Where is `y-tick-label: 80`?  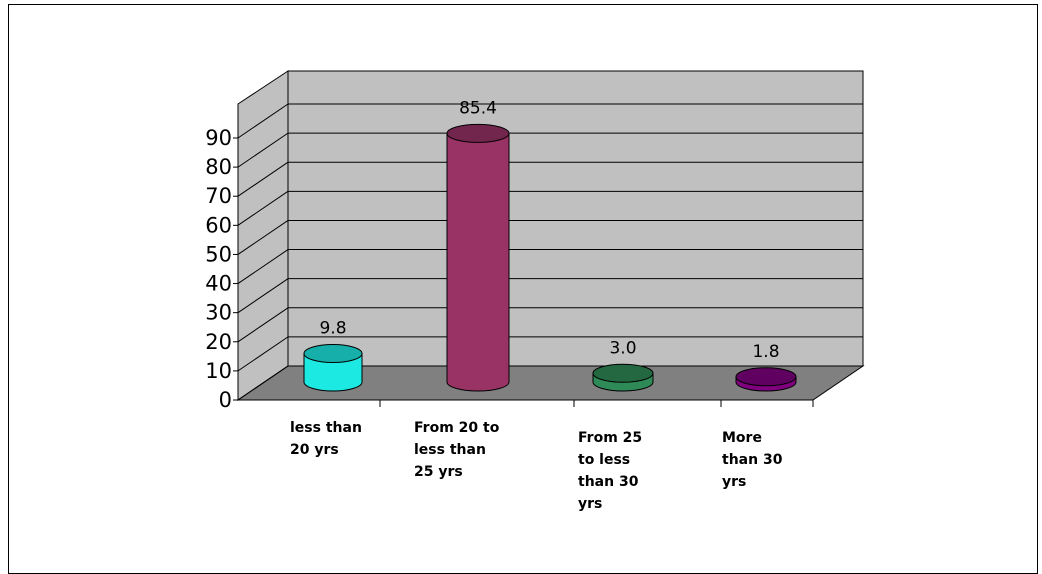 y-tick-label: 80 is located at coordinates (218, 167).